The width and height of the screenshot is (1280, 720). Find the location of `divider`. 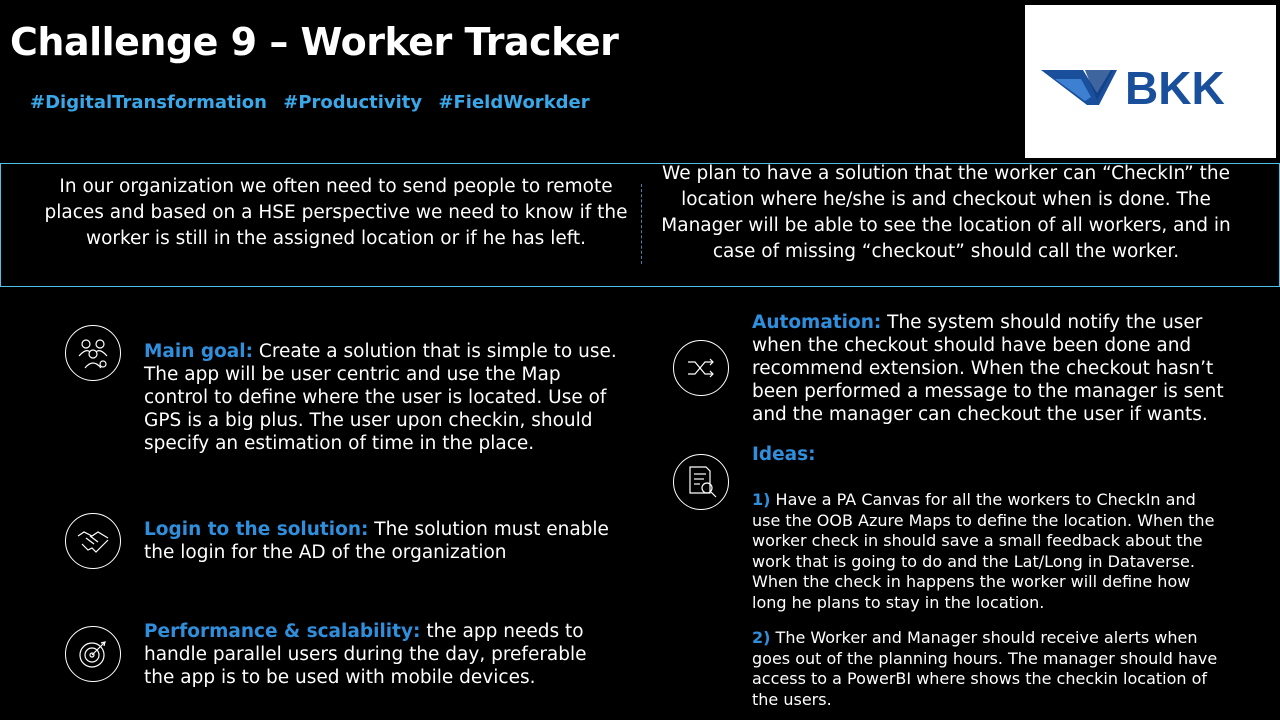

divider is located at coordinates (641, 224).